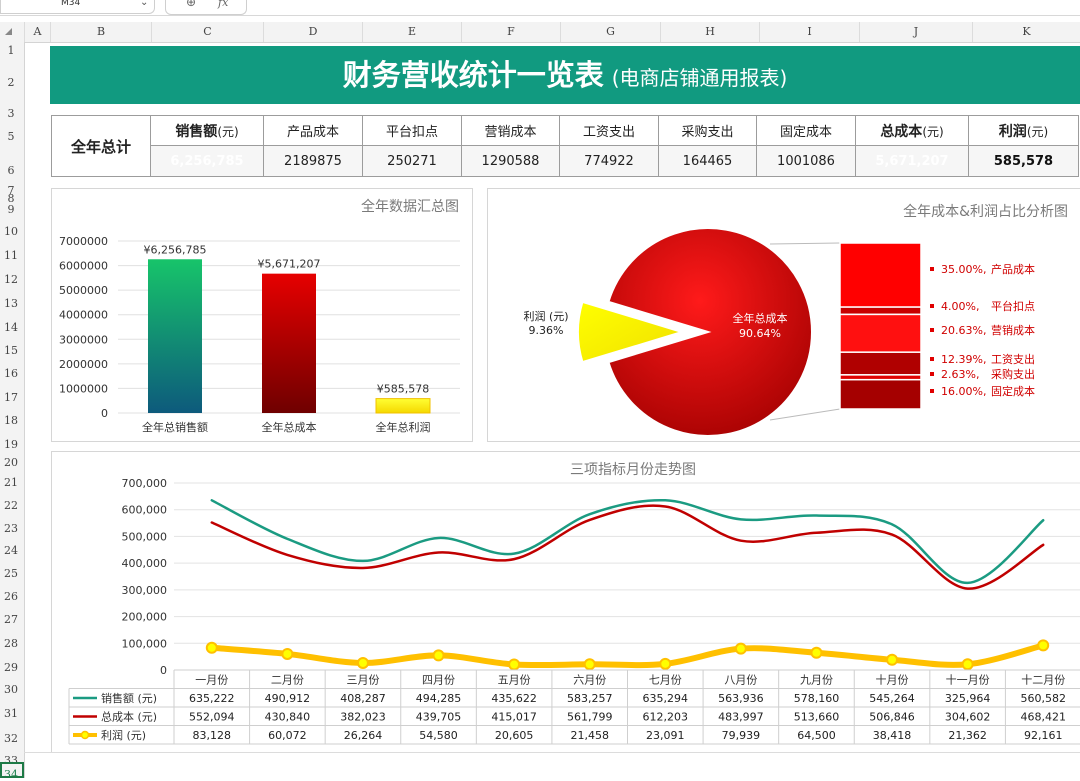 The height and width of the screenshot is (781, 1080). I want to click on header-purchase: 采购支出, so click(707, 130).